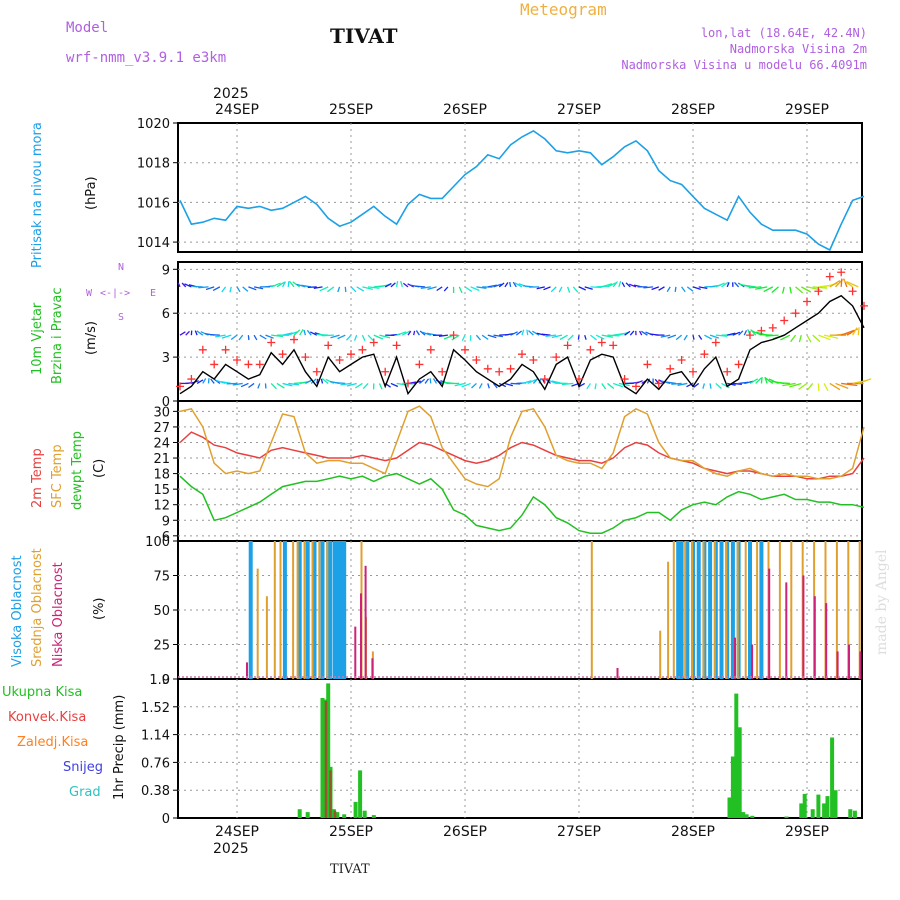 The width and height of the screenshot is (900, 900). Describe the element at coordinates (161, 412) in the screenshot. I see `ytick-label-2-8: 30` at that location.